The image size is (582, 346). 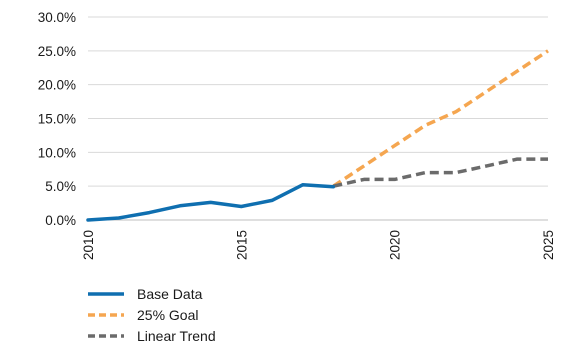 I want to click on y-tick-label: 20.0%, so click(x=57, y=85).